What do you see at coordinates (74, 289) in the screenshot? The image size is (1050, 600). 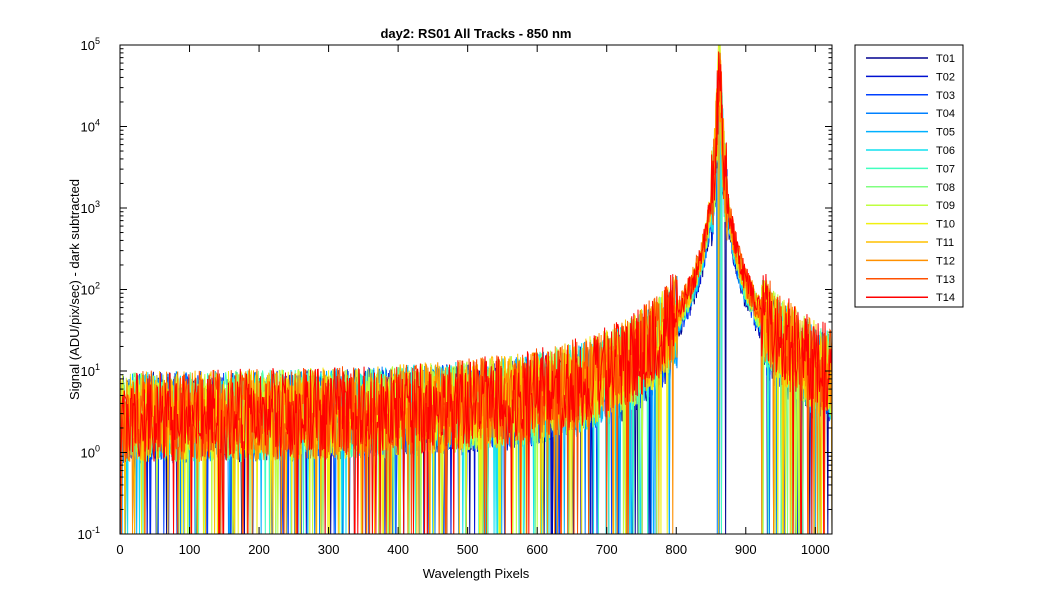 I see `y-axis-label: Signal (ADU/pix/sec) - dark subtracted` at bounding box center [74, 289].